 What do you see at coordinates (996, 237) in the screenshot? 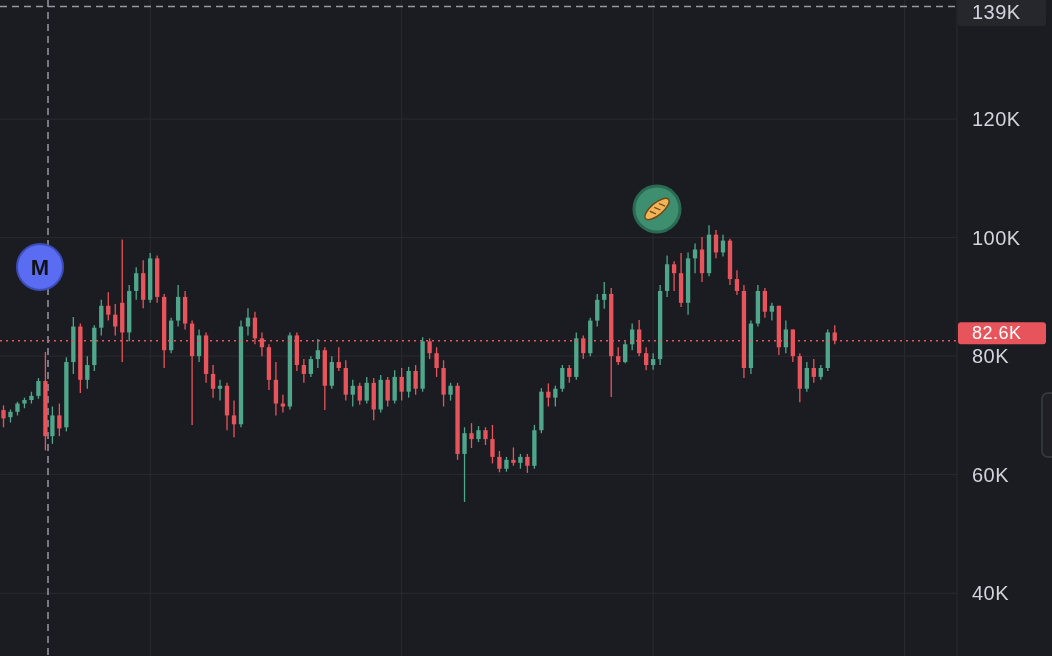
I see `y-tick-label: 100K` at bounding box center [996, 237].